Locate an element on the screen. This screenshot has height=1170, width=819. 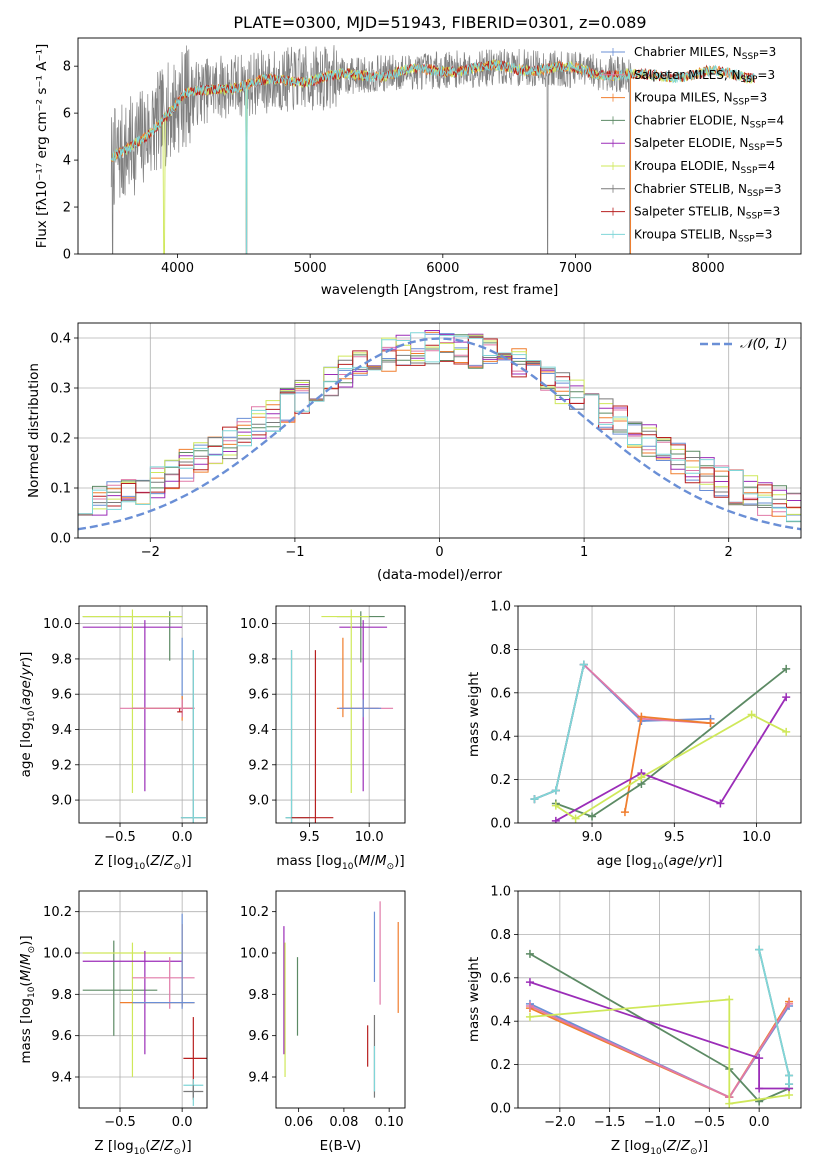
x-tick-label: 4000 is located at coordinates (177, 268).